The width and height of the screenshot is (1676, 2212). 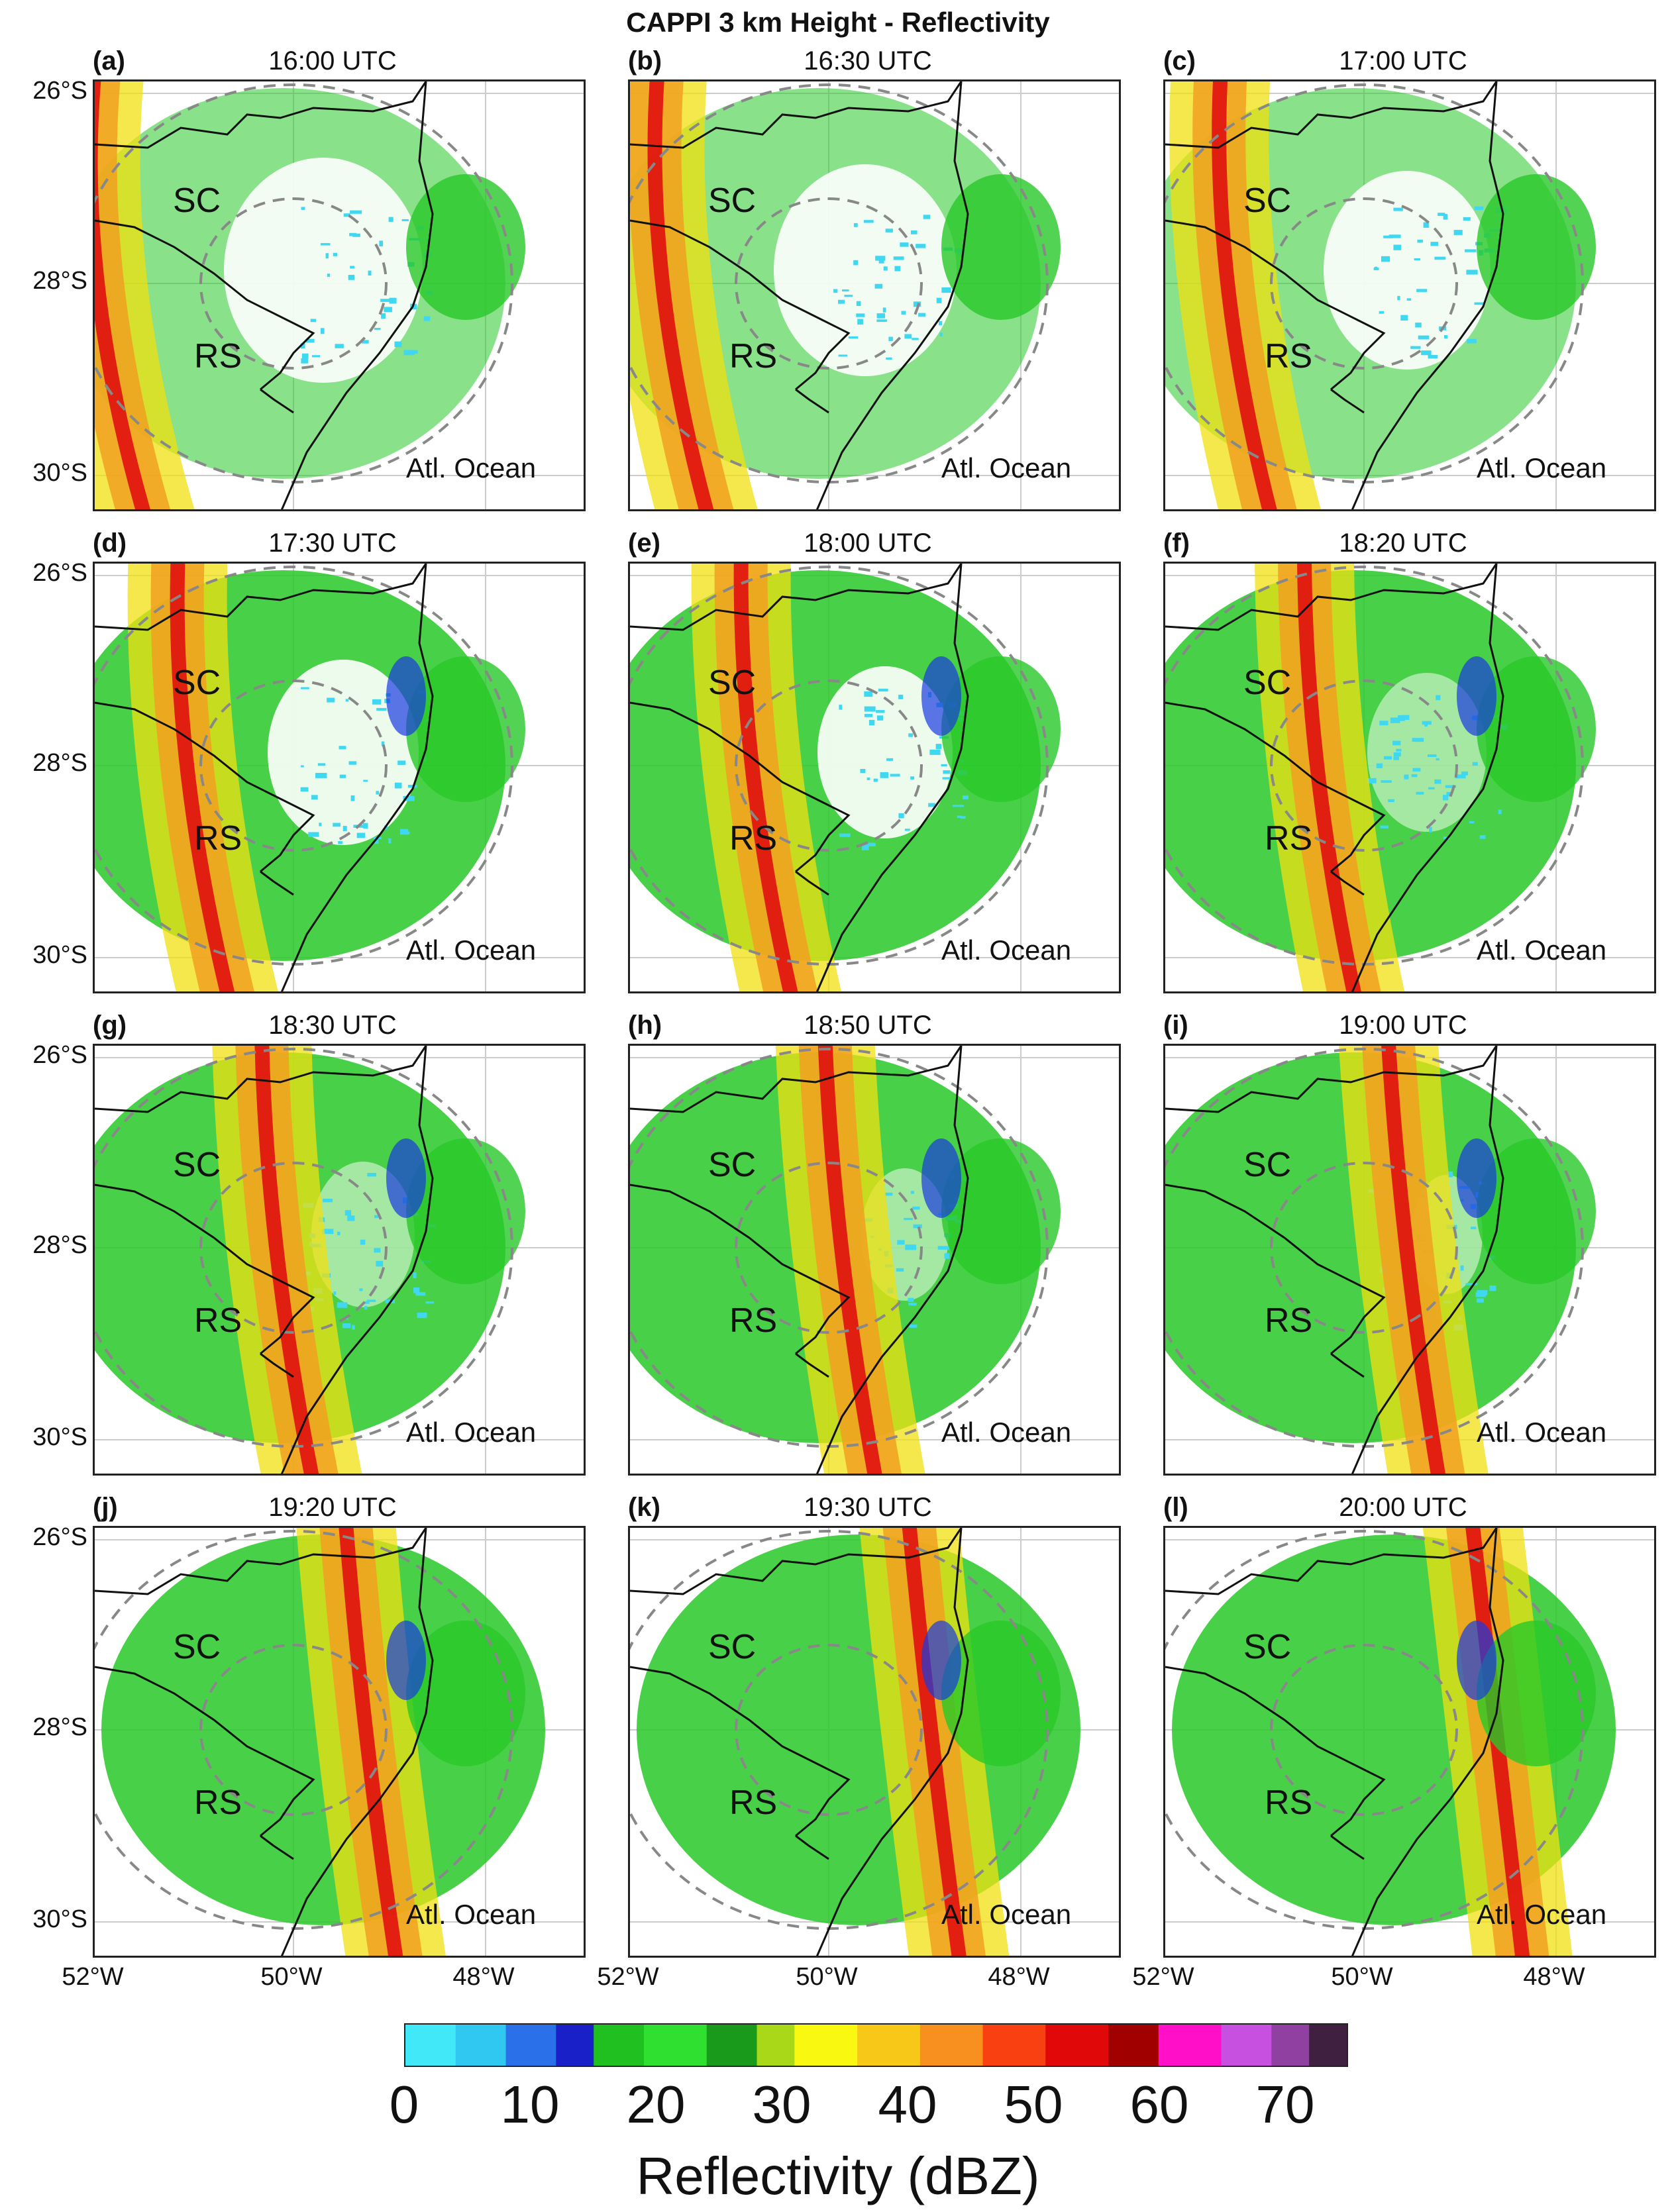 I want to click on panel-time: 18:20 UTC, so click(x=1403, y=543).